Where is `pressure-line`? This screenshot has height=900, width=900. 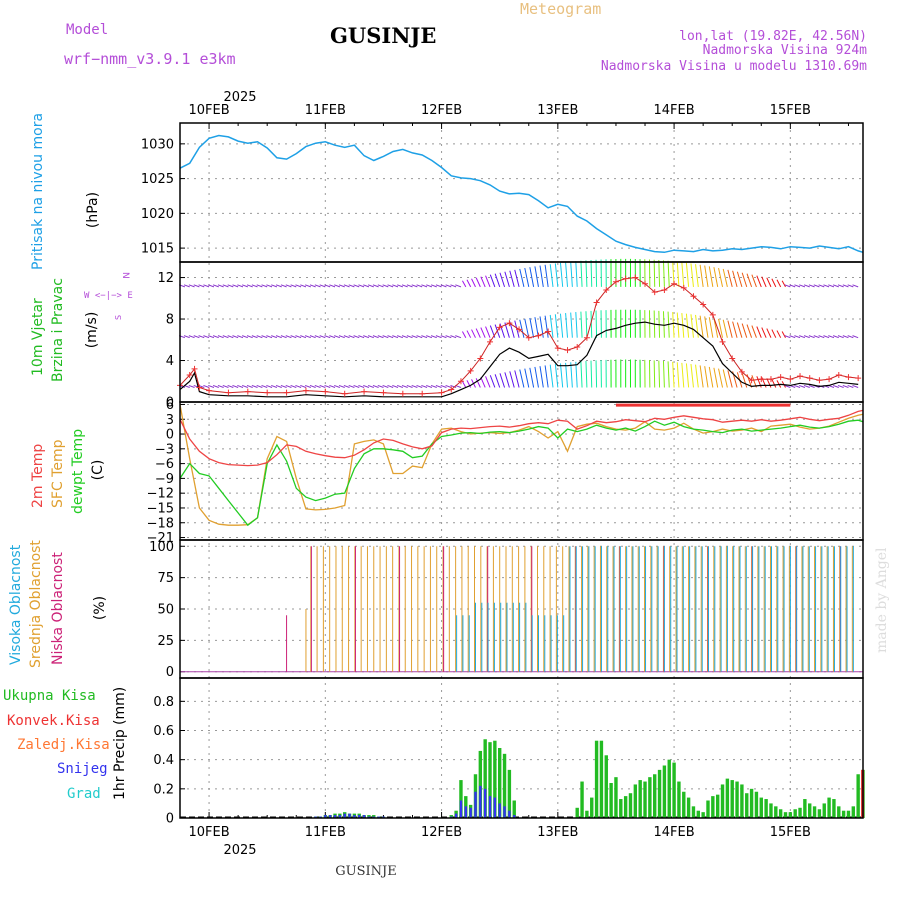
pressure-line is located at coordinates (521, 194).